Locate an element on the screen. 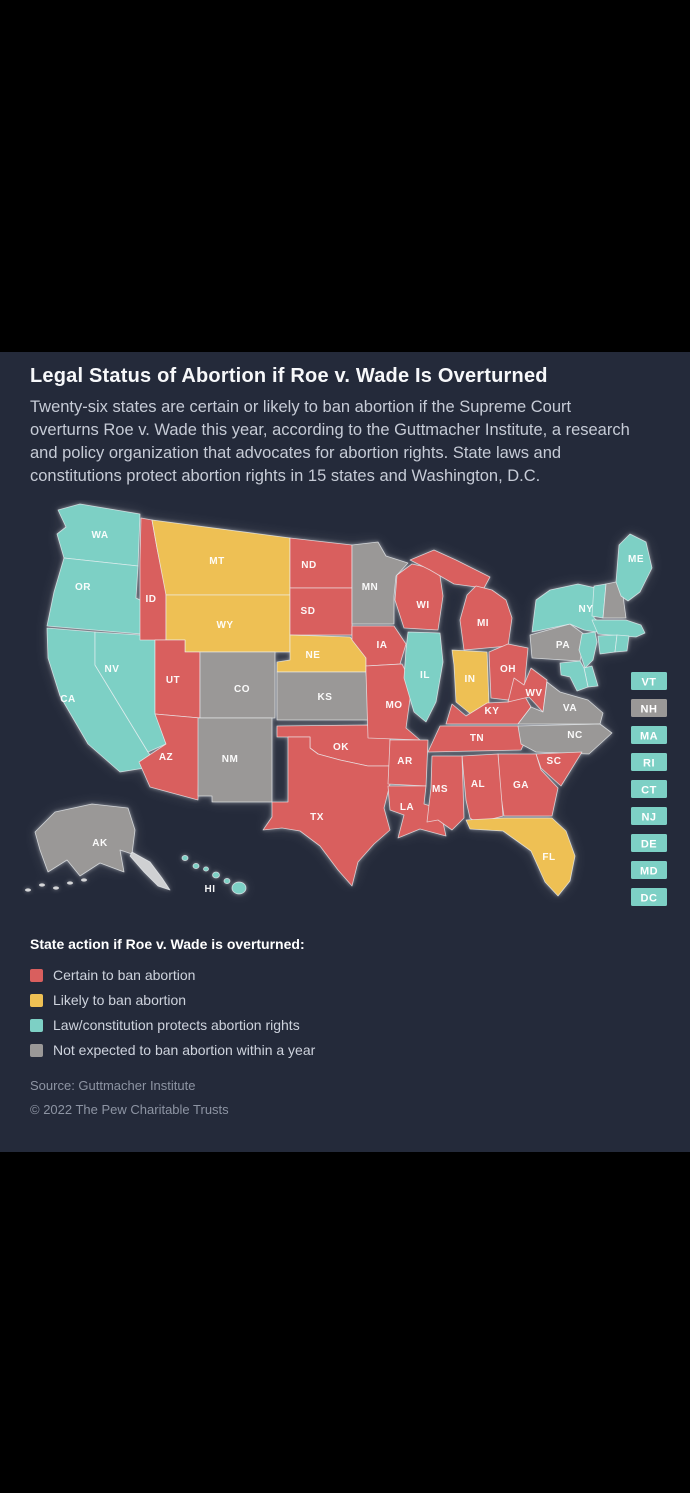 This screenshot has height=1493, width=690. state-WI is located at coordinates (419, 597).